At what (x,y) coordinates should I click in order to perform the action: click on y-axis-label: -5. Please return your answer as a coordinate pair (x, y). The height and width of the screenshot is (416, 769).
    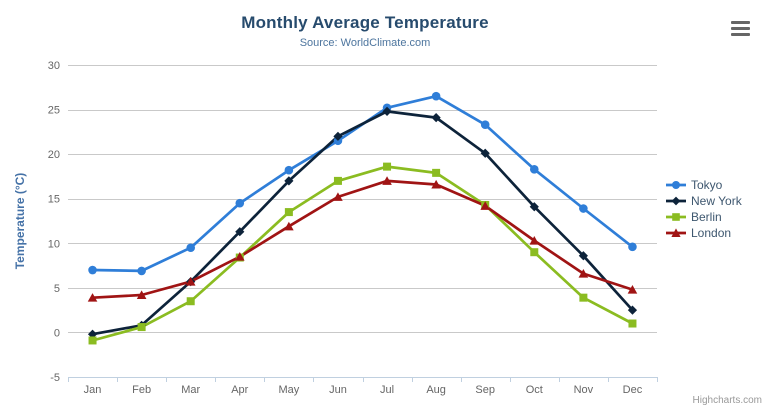
    Looking at the image, I should click on (55, 378).